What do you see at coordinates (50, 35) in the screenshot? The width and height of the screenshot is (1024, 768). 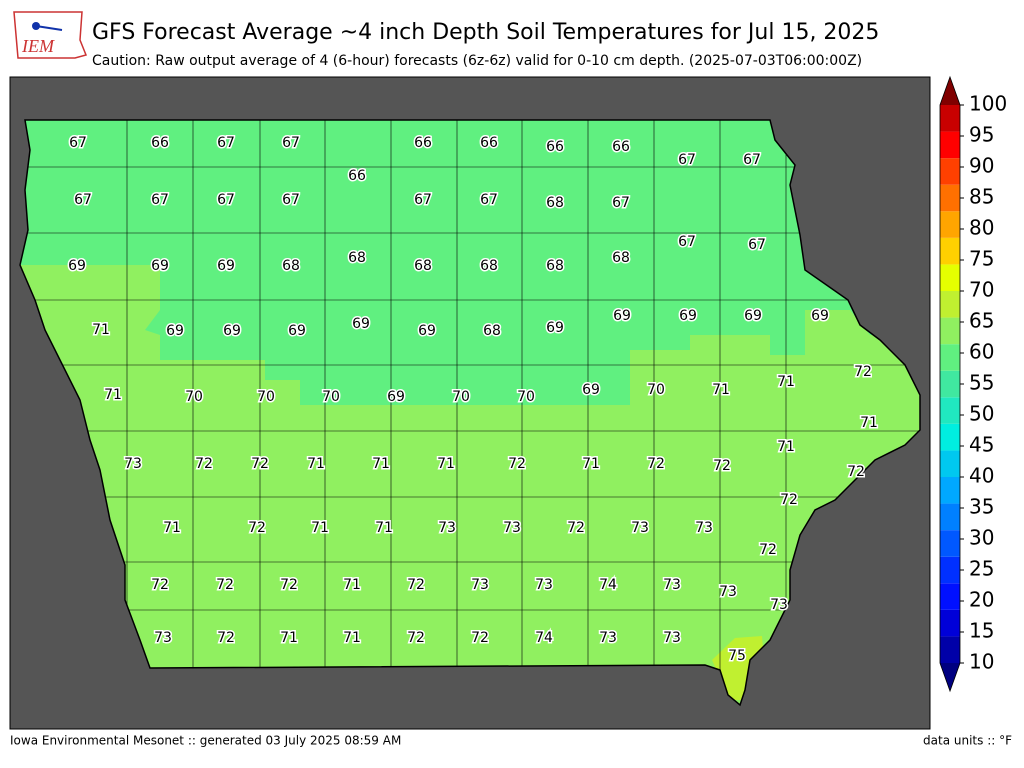 I see `logo: IEM` at bounding box center [50, 35].